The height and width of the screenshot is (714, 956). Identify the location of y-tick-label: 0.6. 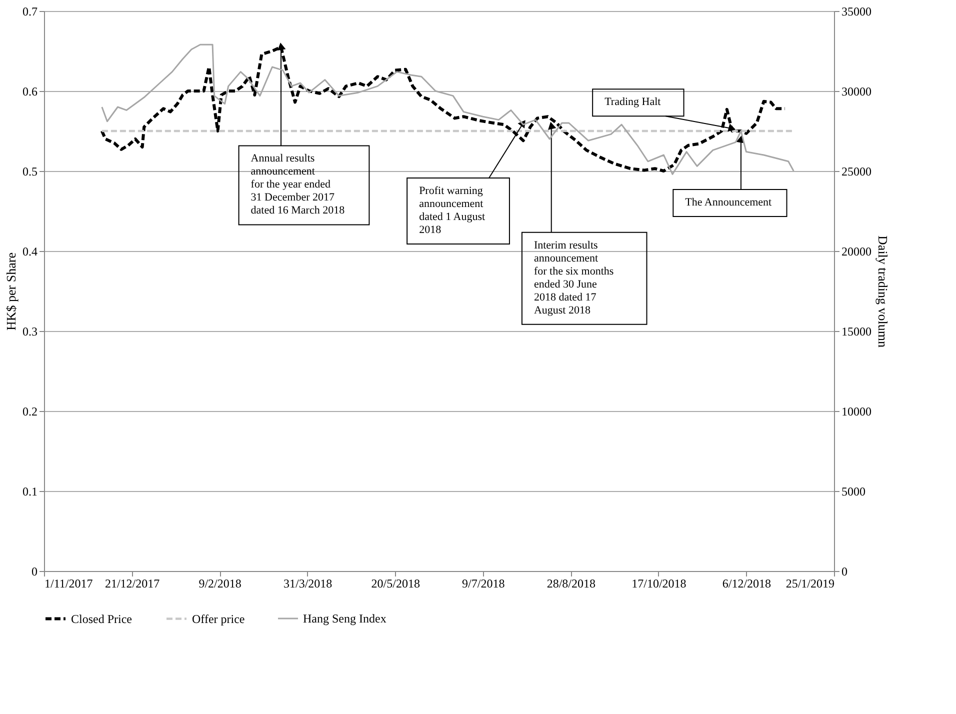
(30, 91).